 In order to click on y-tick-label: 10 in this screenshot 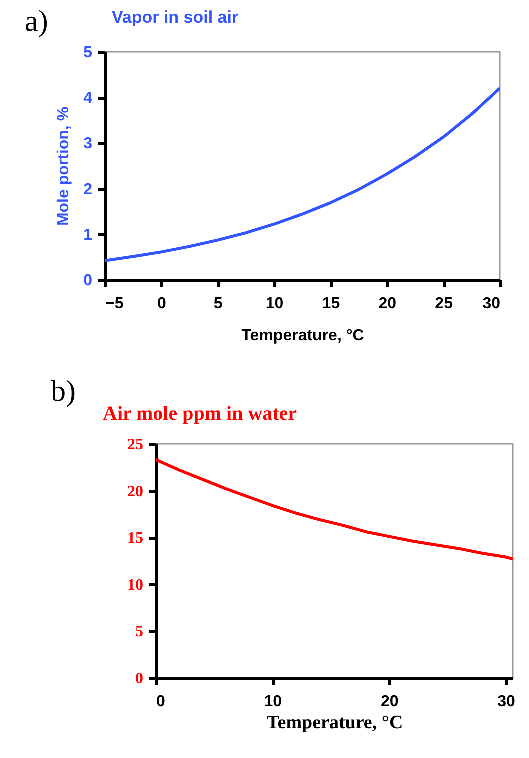, I will do `click(136, 585)`.